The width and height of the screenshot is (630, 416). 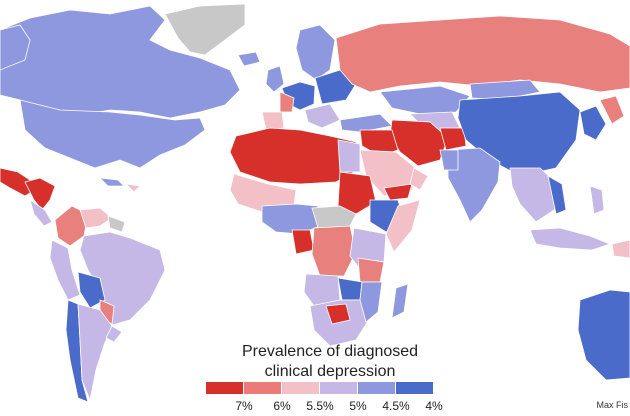 What do you see at coordinates (449, 160) in the screenshot?
I see `pakistan-region` at bounding box center [449, 160].